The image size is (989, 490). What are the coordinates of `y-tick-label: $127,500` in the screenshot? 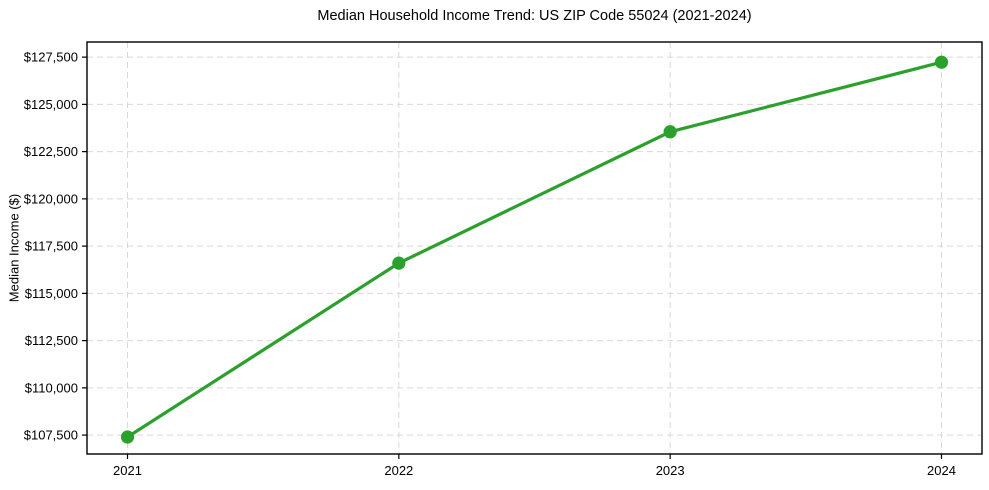 It's located at (51, 57).